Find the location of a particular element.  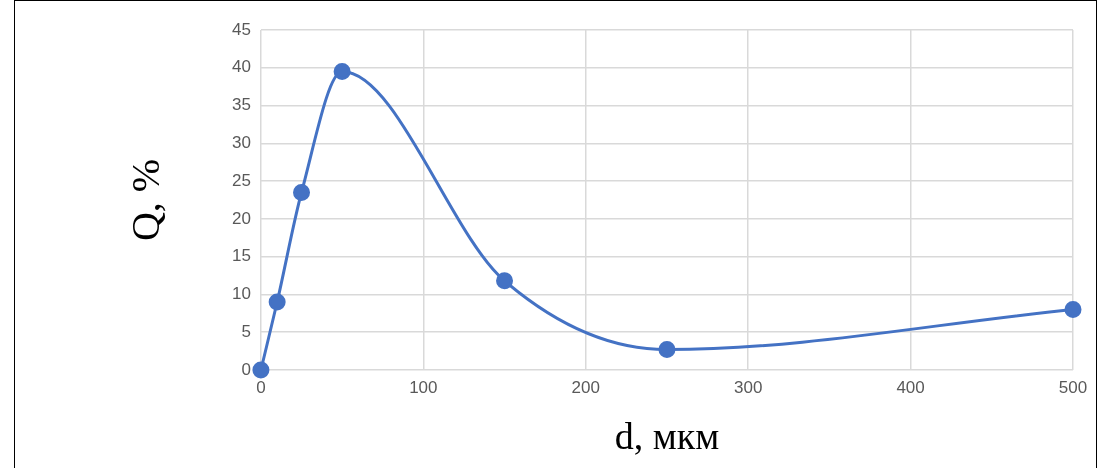

x-tick-label: 0 is located at coordinates (261, 387).